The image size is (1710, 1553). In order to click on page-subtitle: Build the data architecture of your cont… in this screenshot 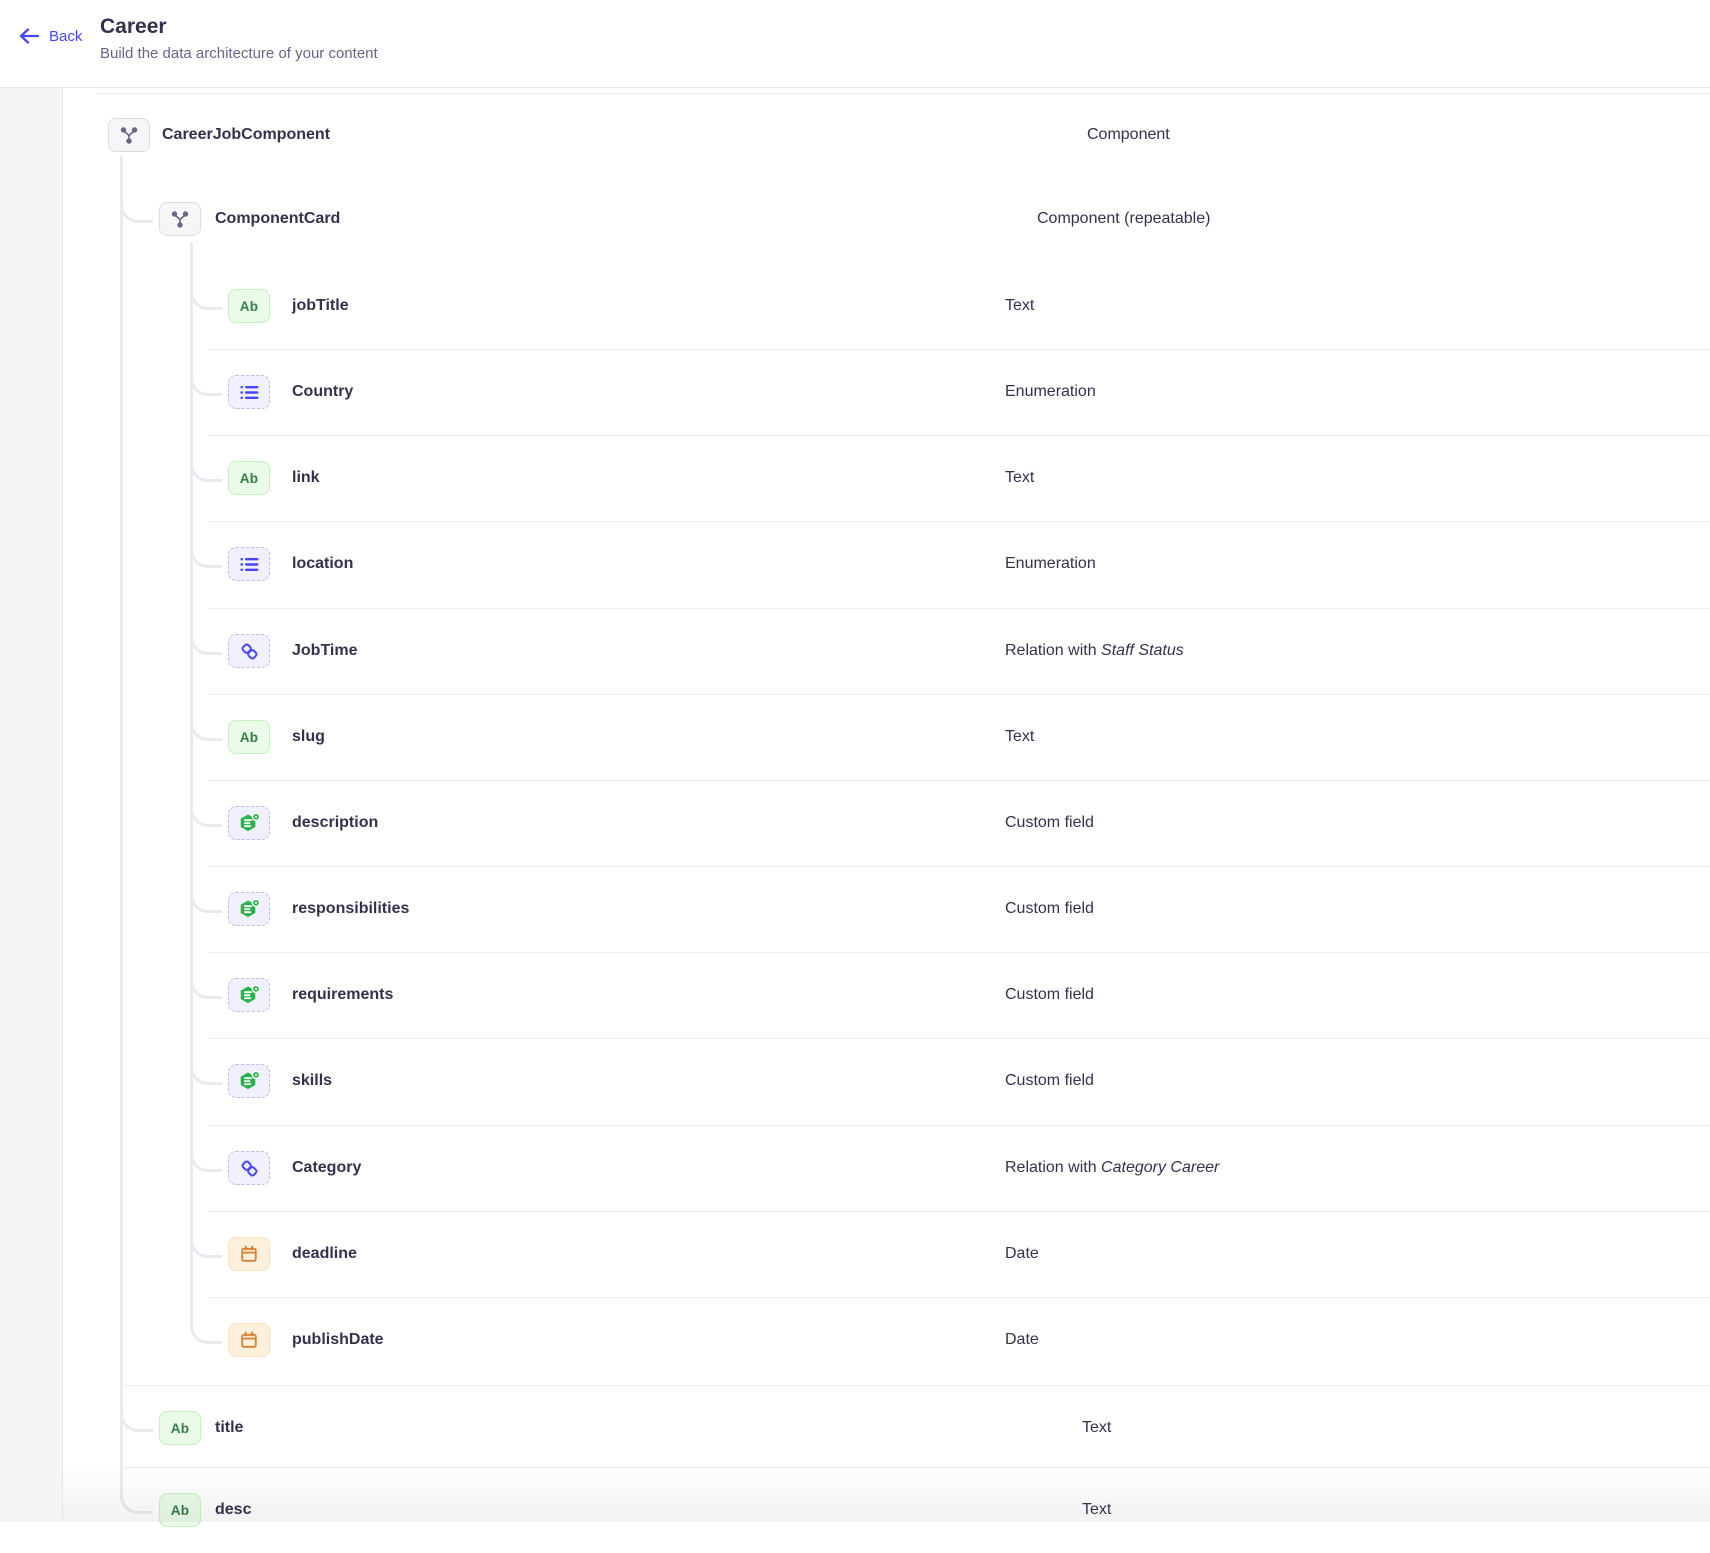, I will do `click(239, 53)`.